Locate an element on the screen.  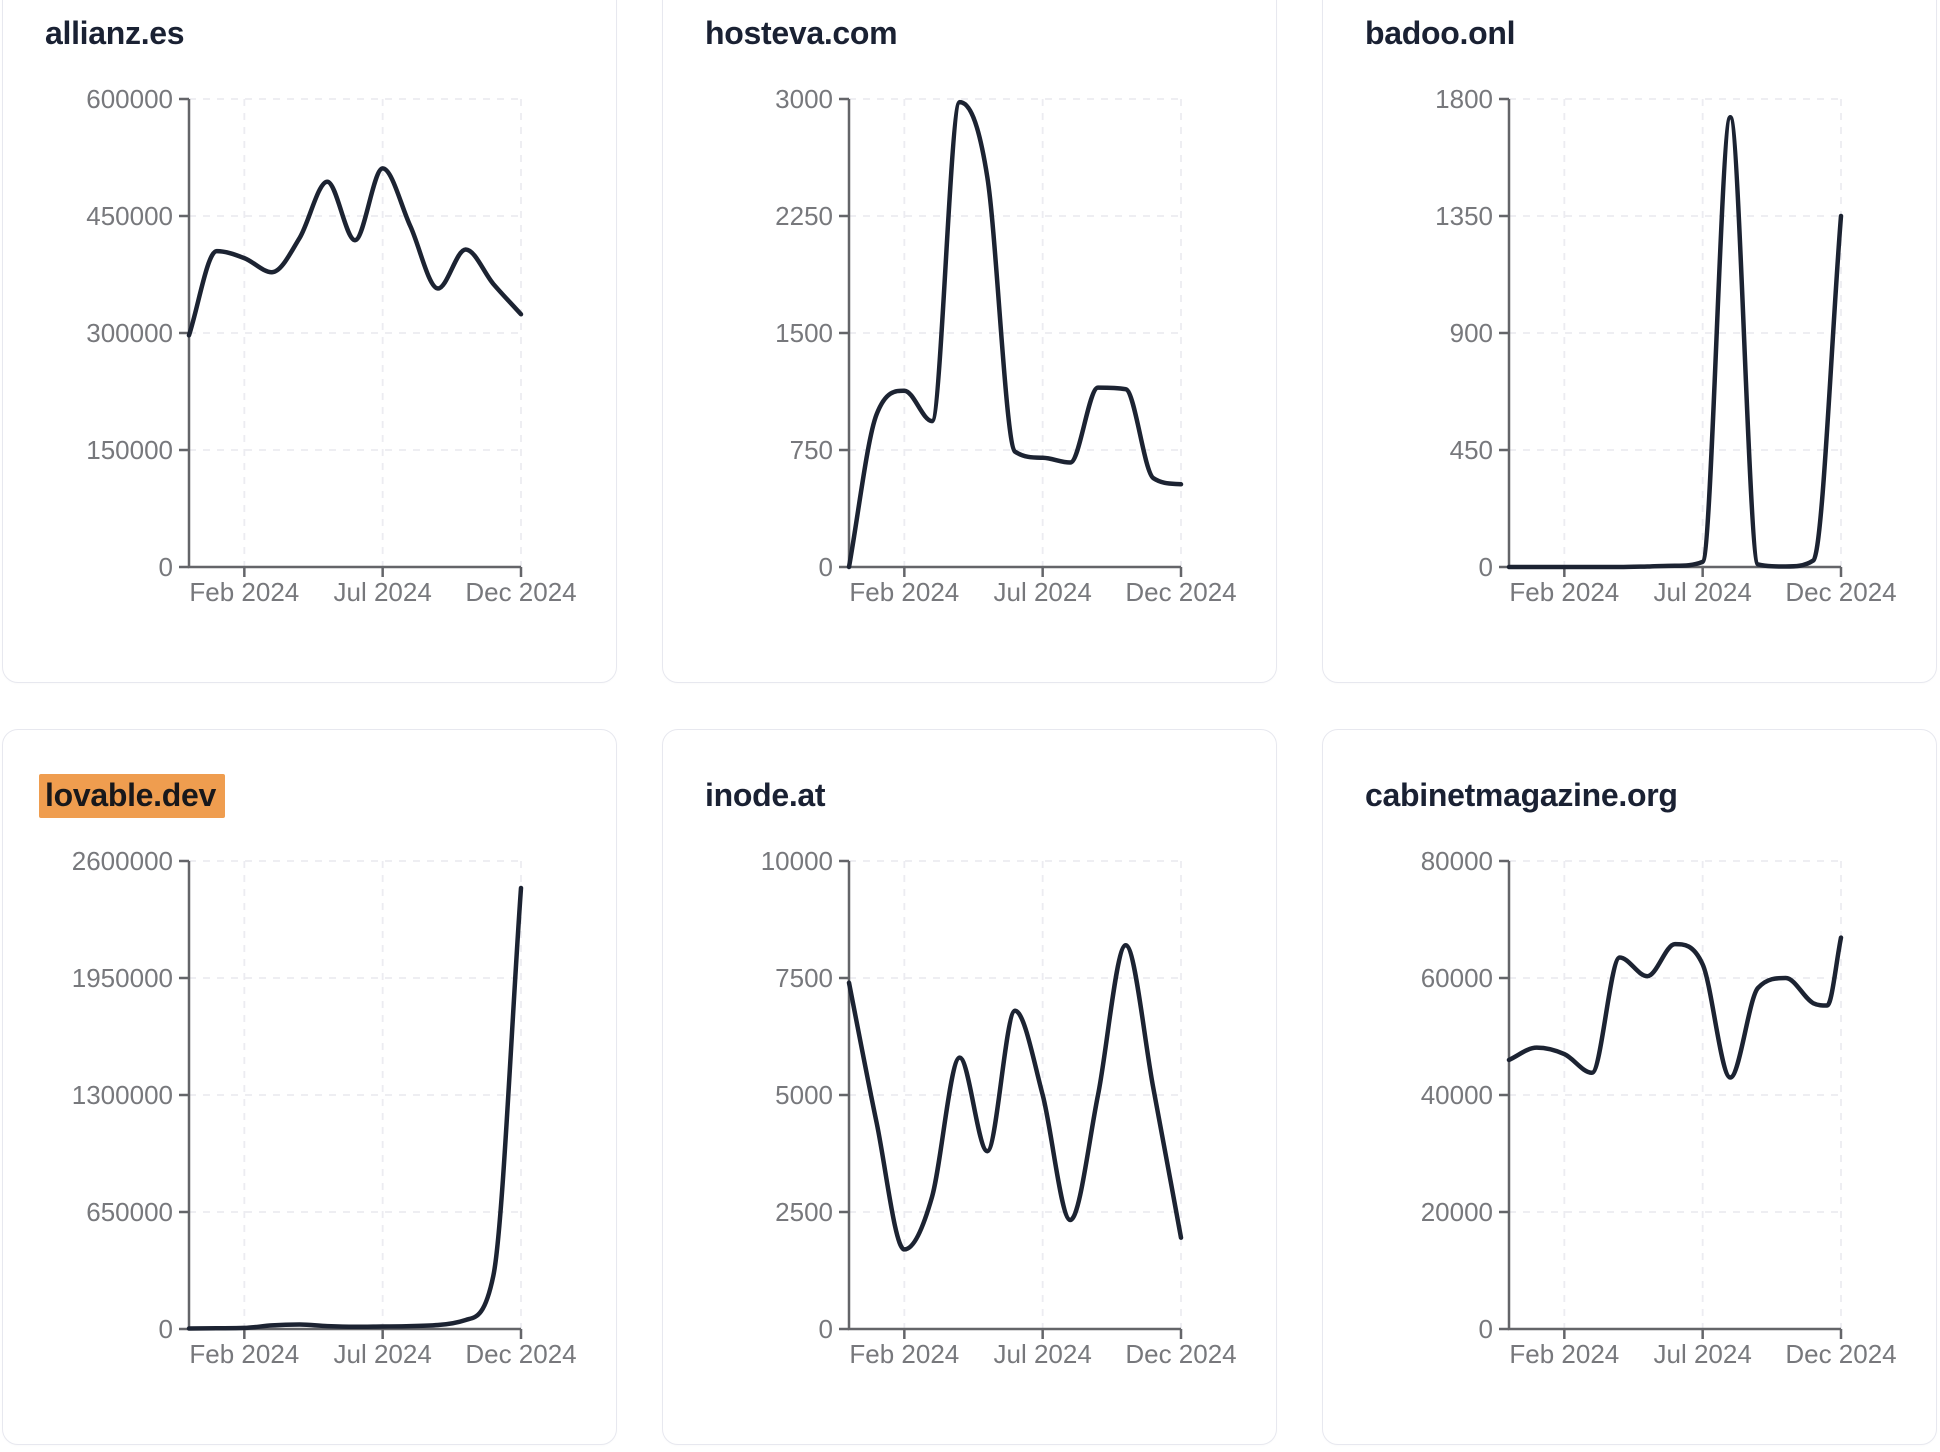
y-axis-tick-label: 600000 is located at coordinates (129, 99).